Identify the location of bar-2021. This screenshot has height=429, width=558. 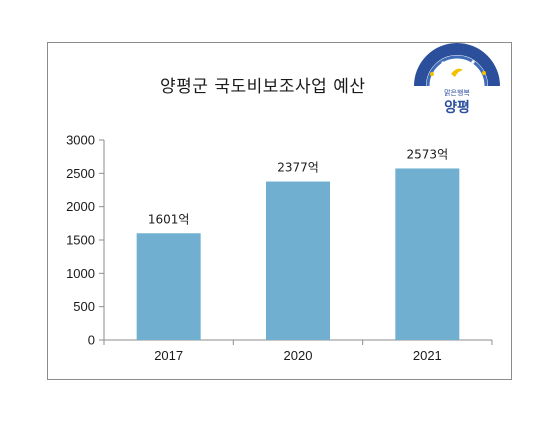
(427, 254).